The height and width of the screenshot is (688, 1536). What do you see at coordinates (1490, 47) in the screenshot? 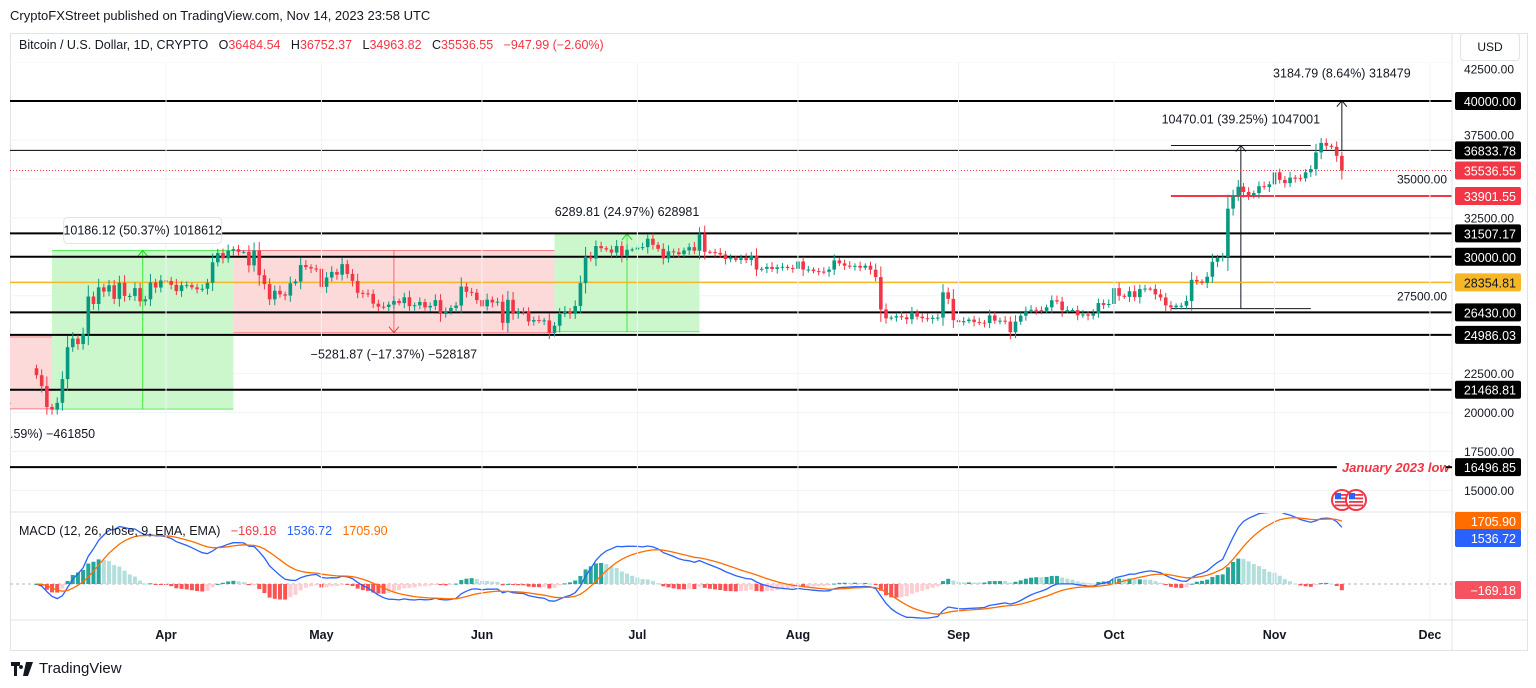
I see `currency-button: USD` at bounding box center [1490, 47].